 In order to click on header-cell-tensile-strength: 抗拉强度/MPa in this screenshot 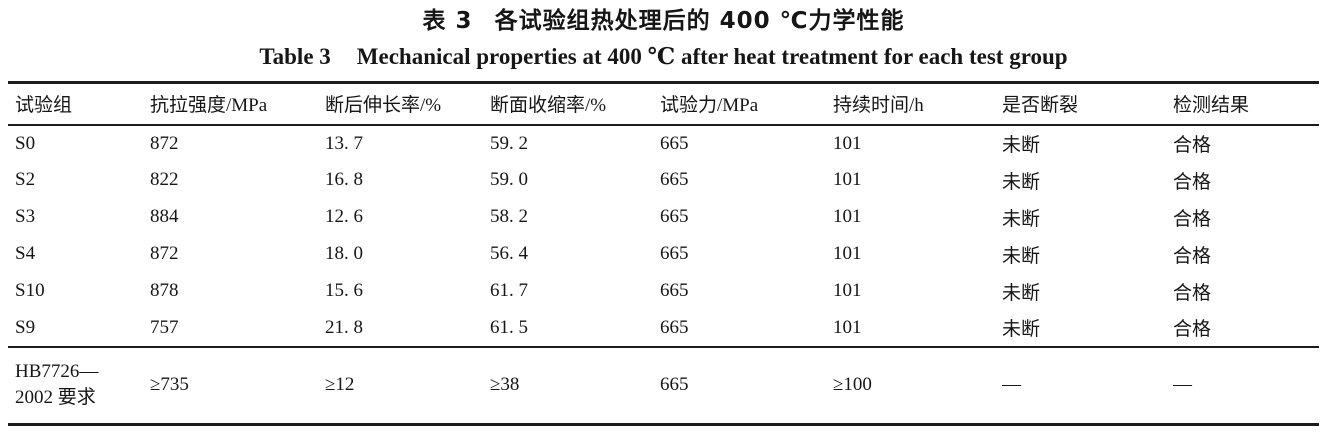, I will do `click(209, 106)`.